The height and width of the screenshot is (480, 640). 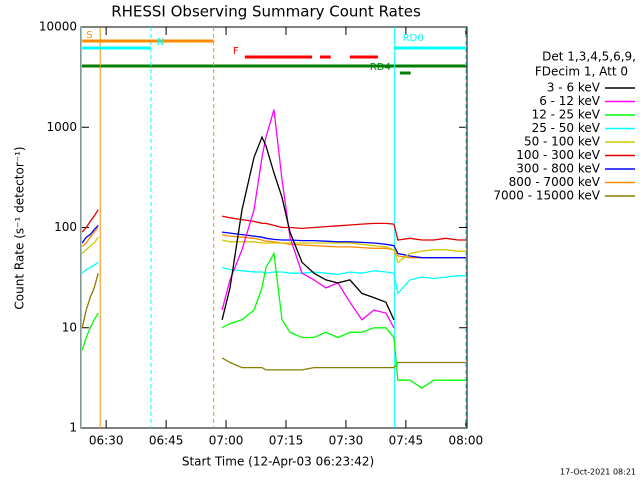 I want to click on y-tick-label: 1, so click(x=73, y=428).